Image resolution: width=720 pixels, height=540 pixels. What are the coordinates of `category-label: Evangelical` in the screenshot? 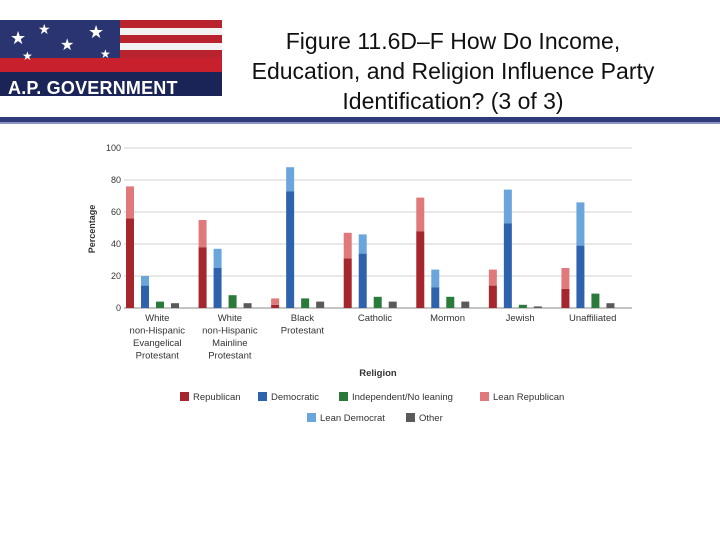 It's located at (157, 343).